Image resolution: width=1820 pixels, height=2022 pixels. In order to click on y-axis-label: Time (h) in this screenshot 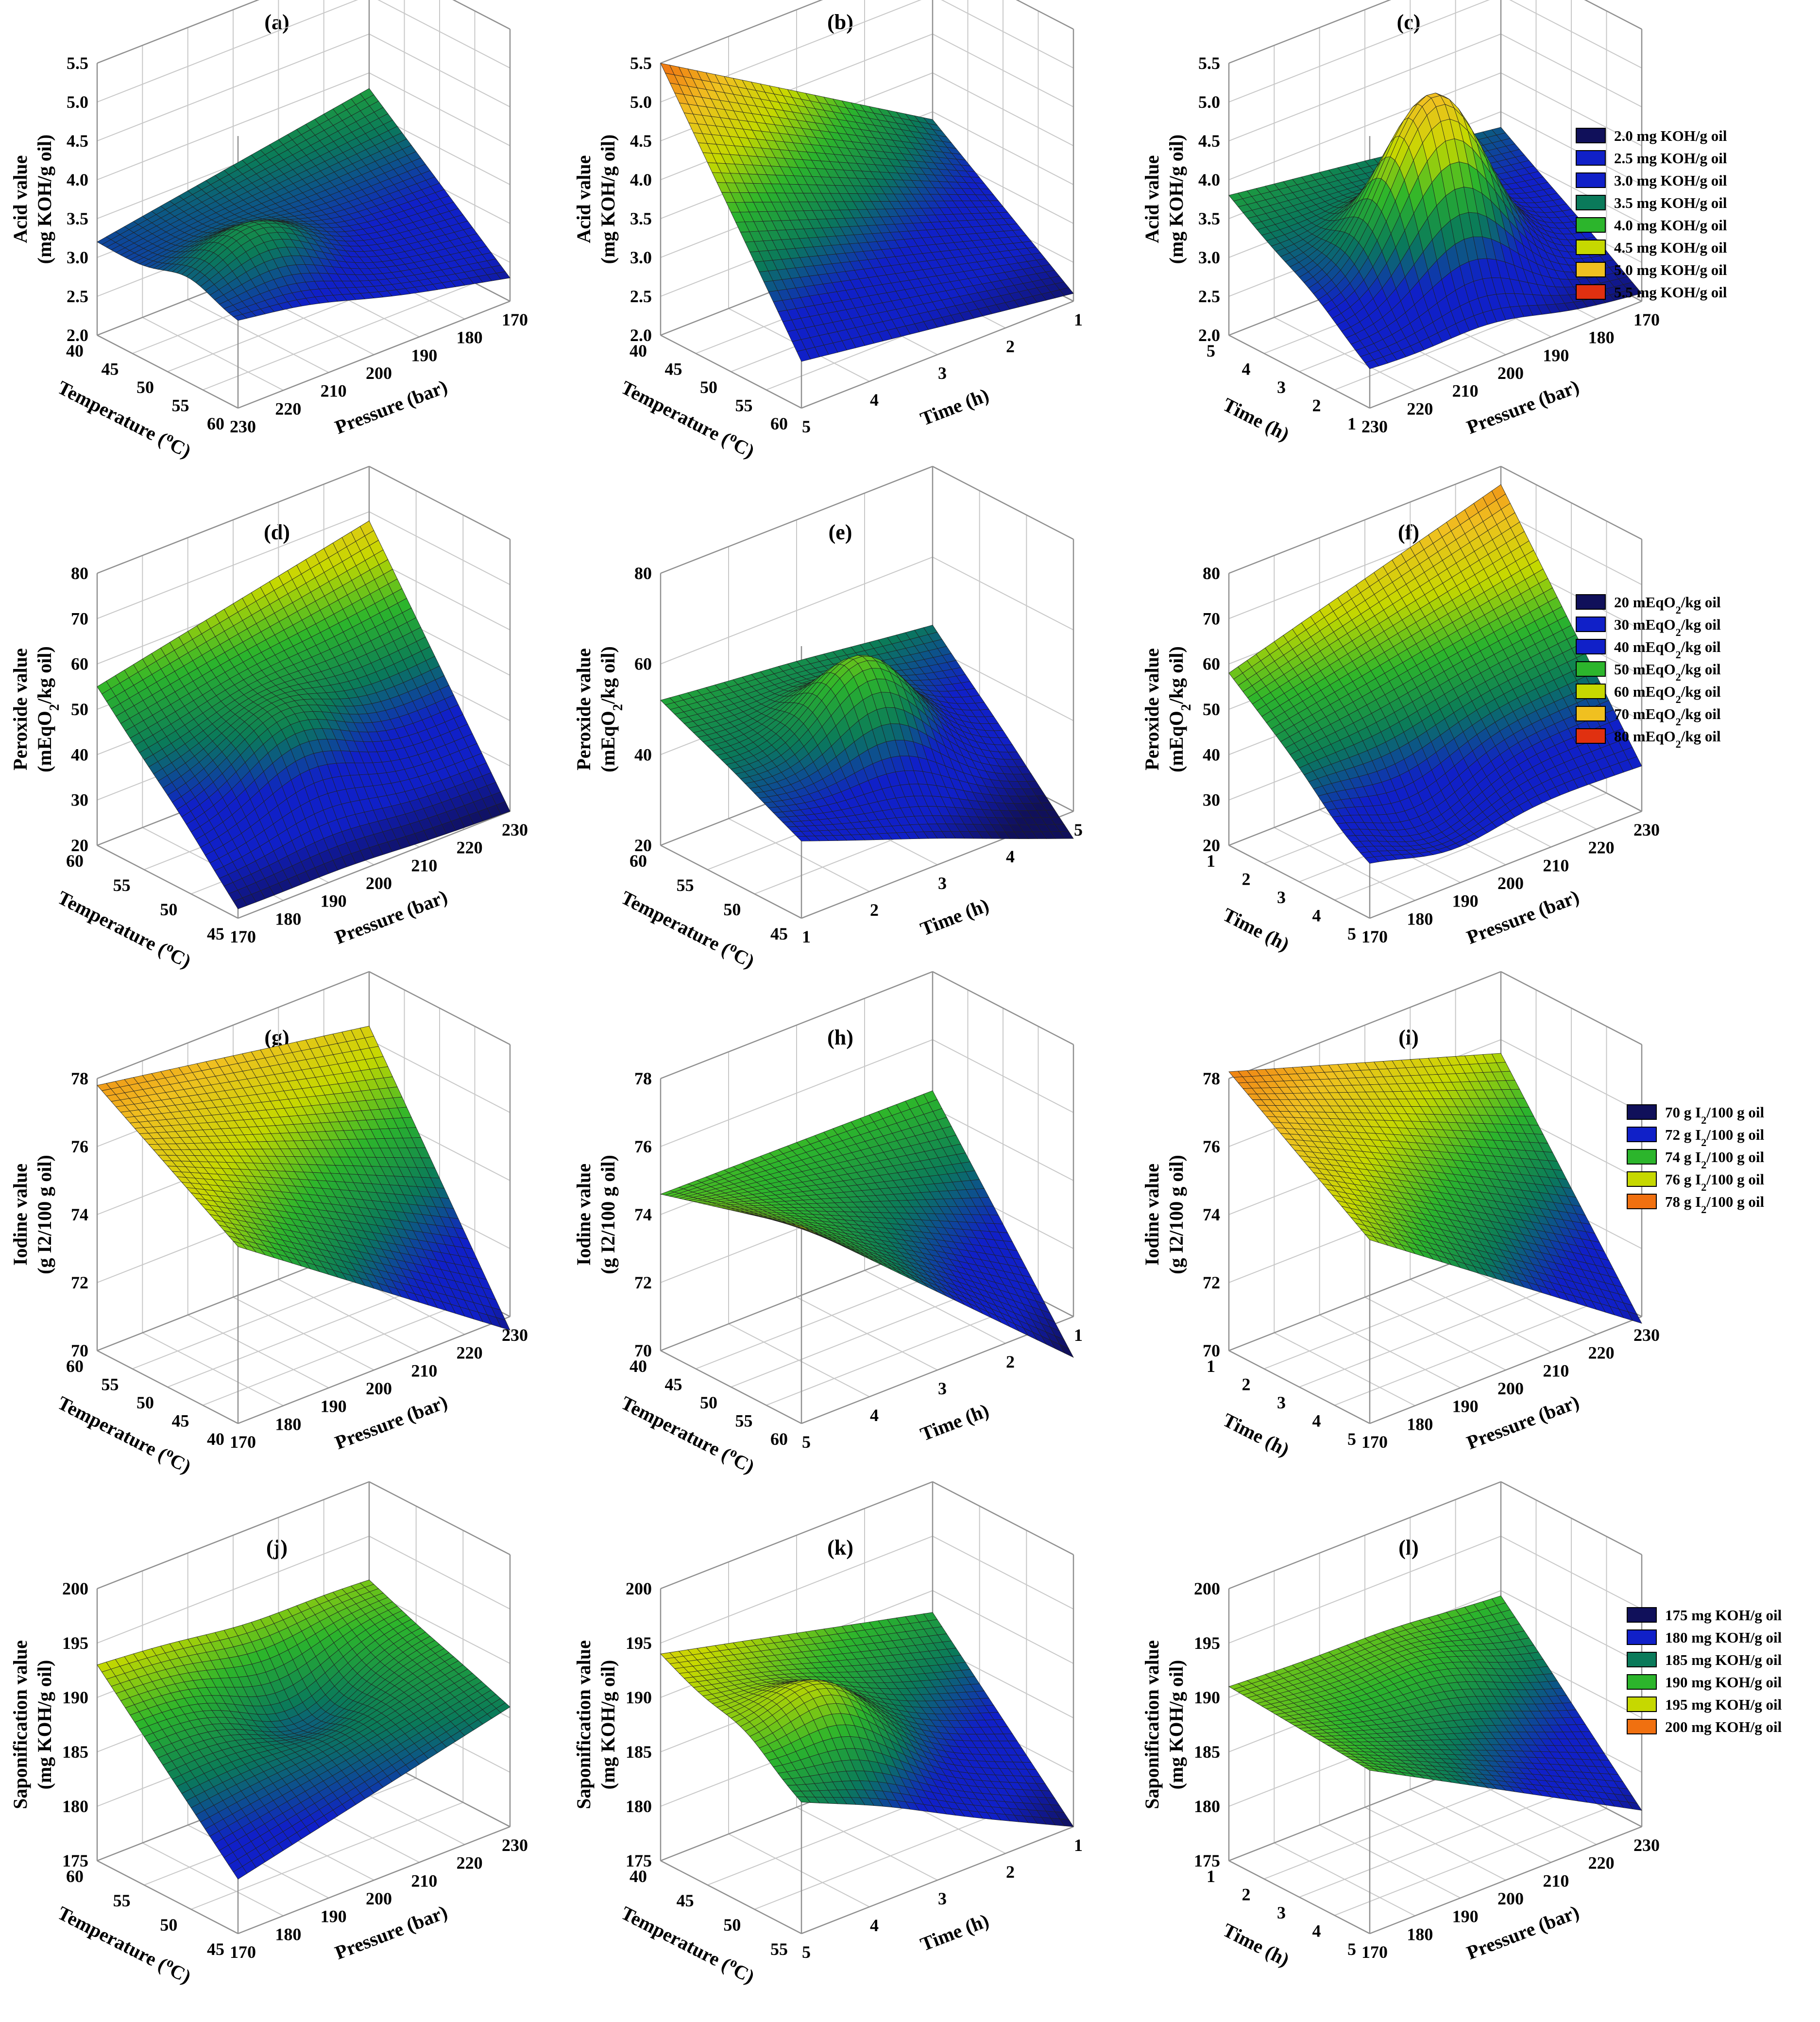, I will do `click(1256, 420)`.